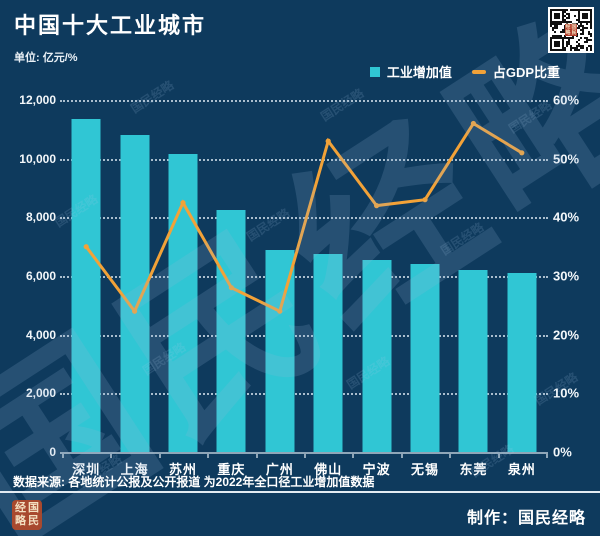  Describe the element at coordinates (135, 293) in the screenshot. I see `bar-shanghai` at that location.